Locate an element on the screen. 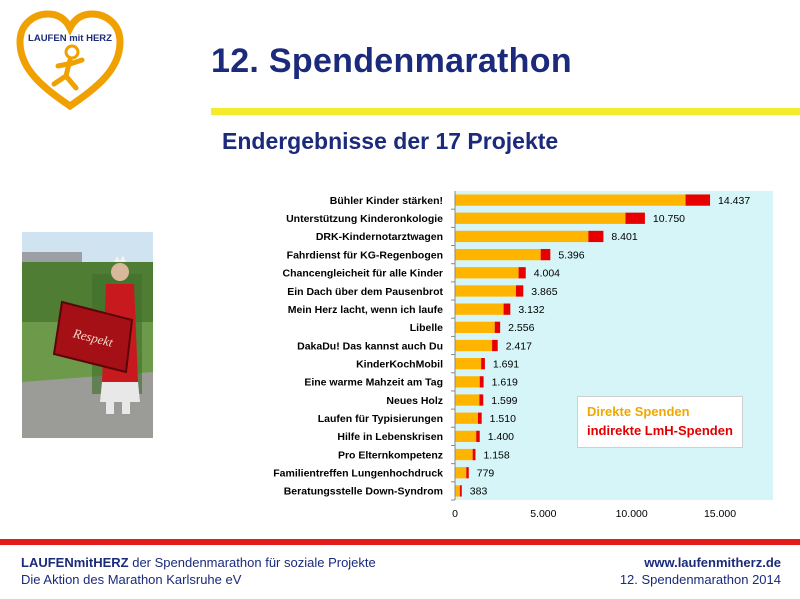 This screenshot has width=800, height=599. category-label: Eine warme Mahzeit am Tag is located at coordinates (373, 383).